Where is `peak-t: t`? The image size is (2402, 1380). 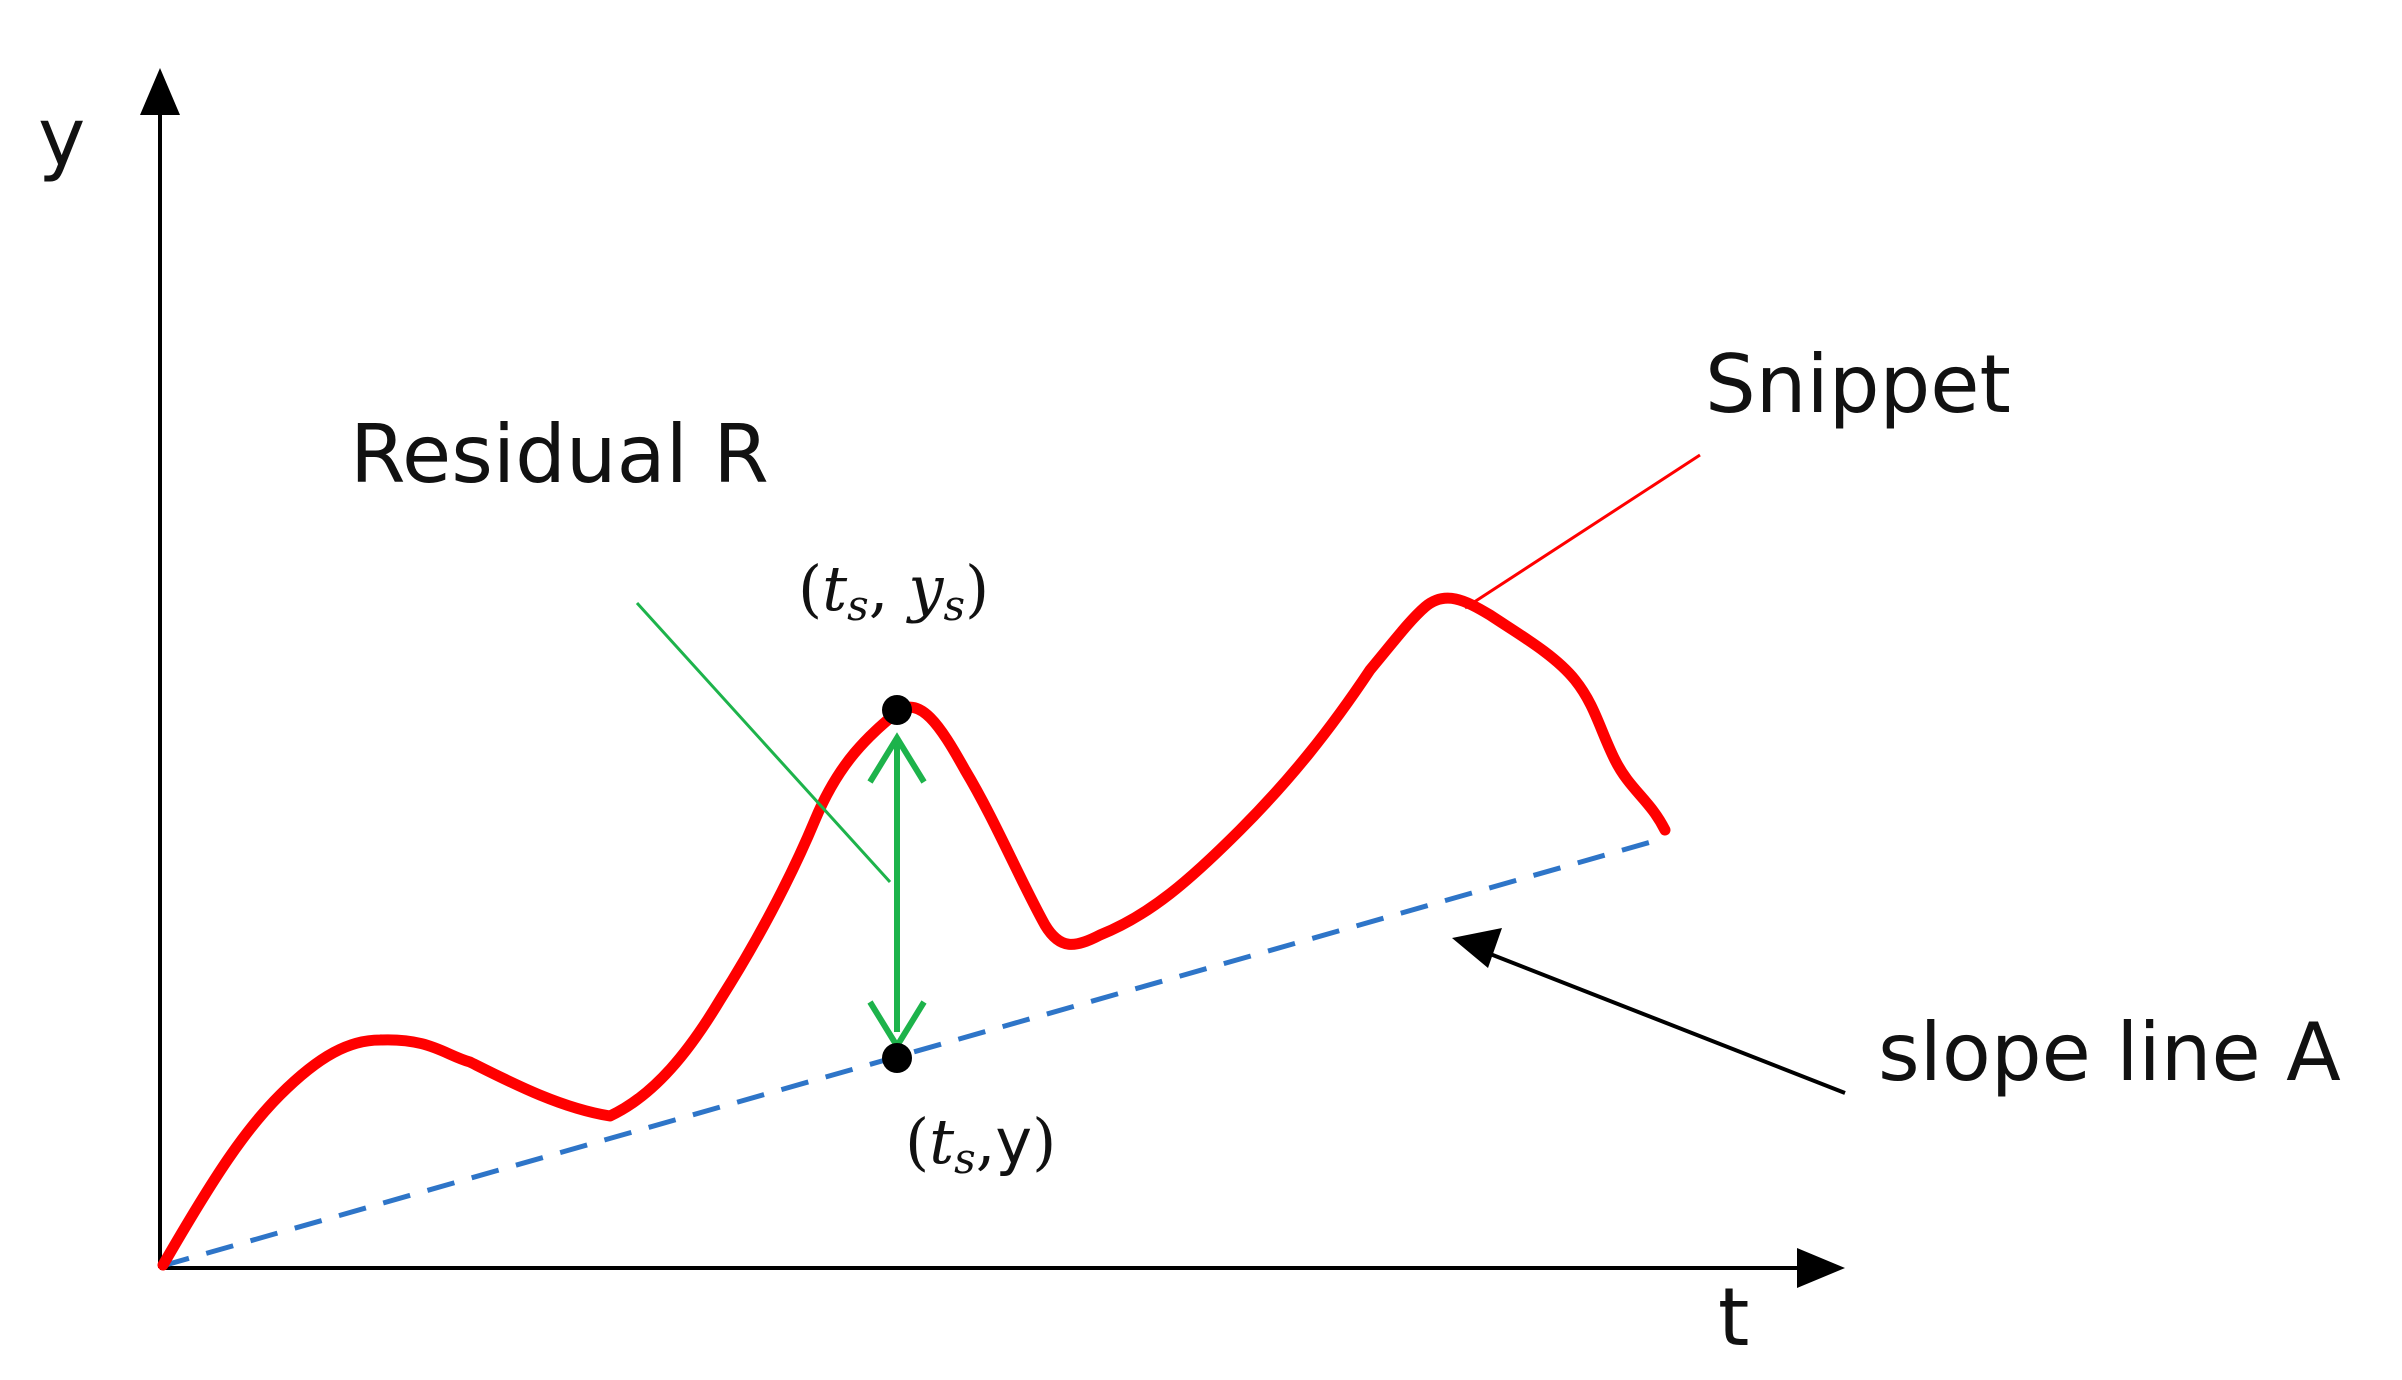 peak-t: t is located at coordinates (834, 588).